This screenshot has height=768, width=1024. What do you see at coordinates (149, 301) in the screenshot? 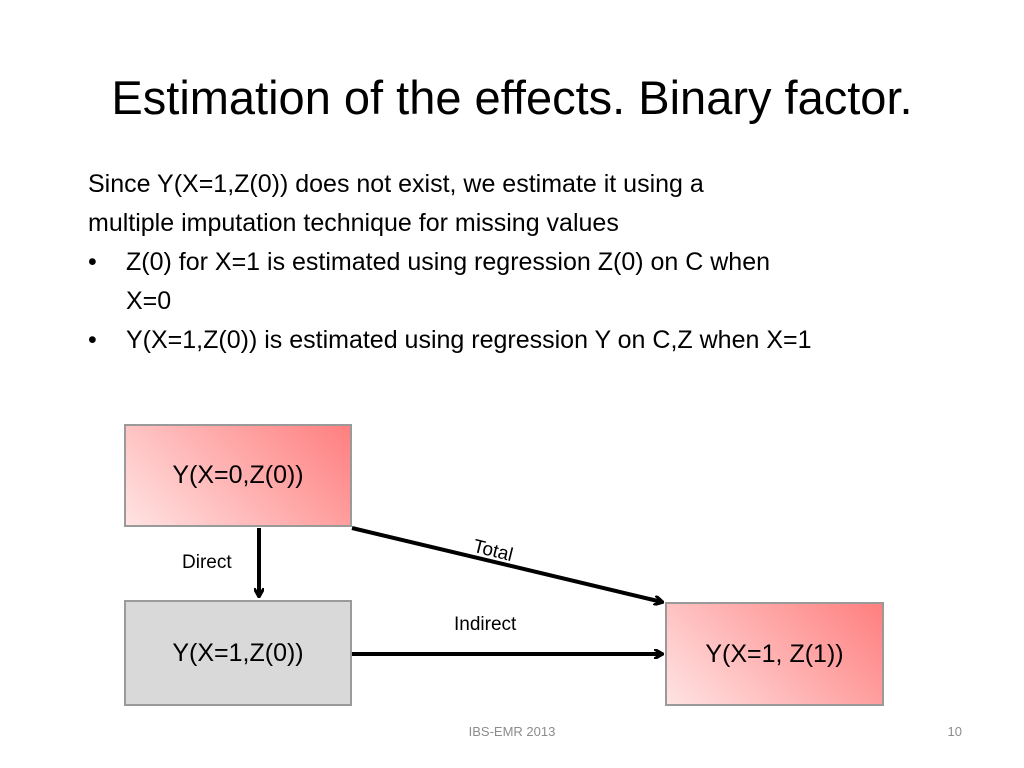
I see `bullet-line: X=0` at bounding box center [149, 301].